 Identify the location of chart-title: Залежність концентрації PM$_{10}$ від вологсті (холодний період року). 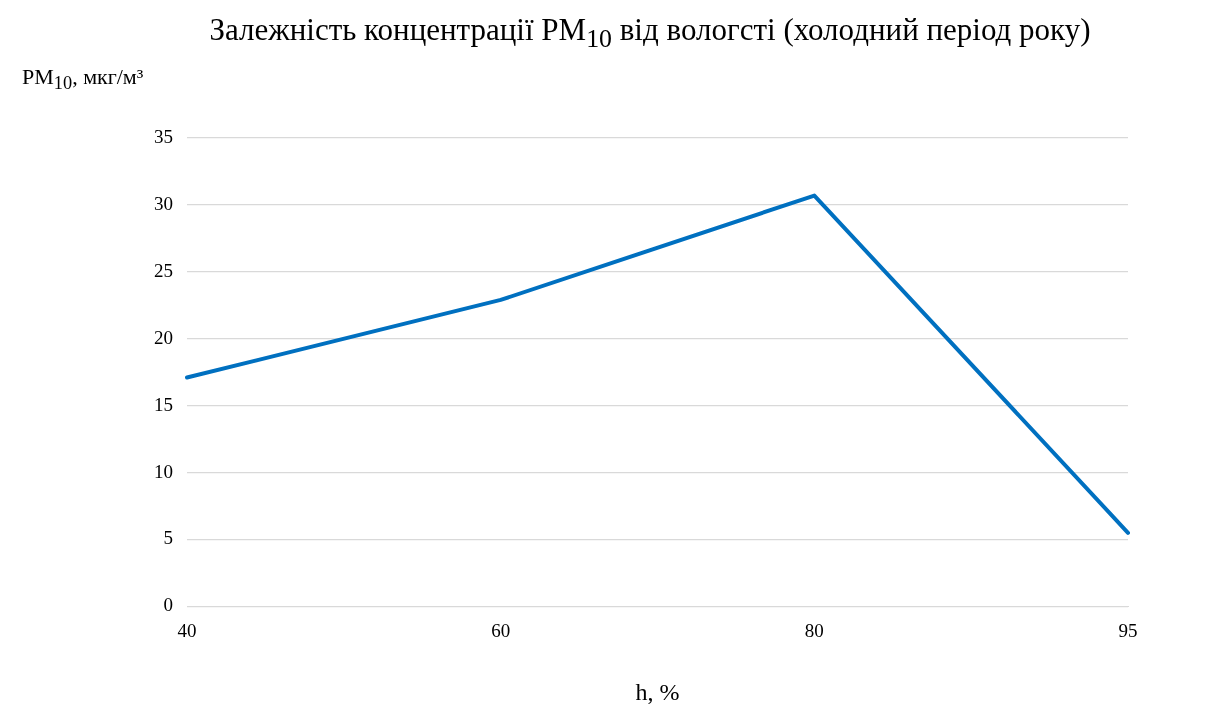
(650, 34).